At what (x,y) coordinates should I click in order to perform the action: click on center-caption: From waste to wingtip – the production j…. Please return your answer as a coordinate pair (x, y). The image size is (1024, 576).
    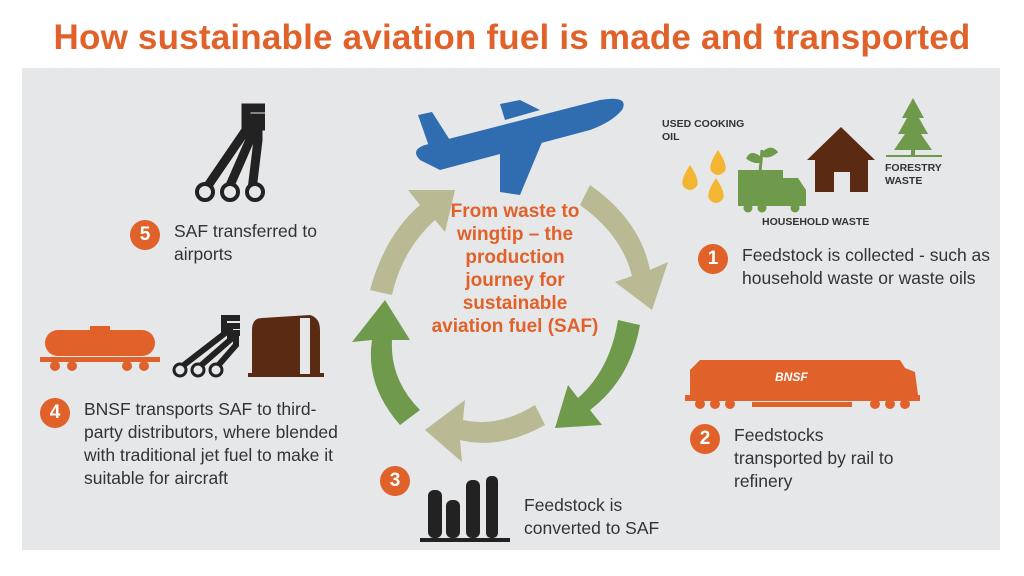
    Looking at the image, I should click on (515, 269).